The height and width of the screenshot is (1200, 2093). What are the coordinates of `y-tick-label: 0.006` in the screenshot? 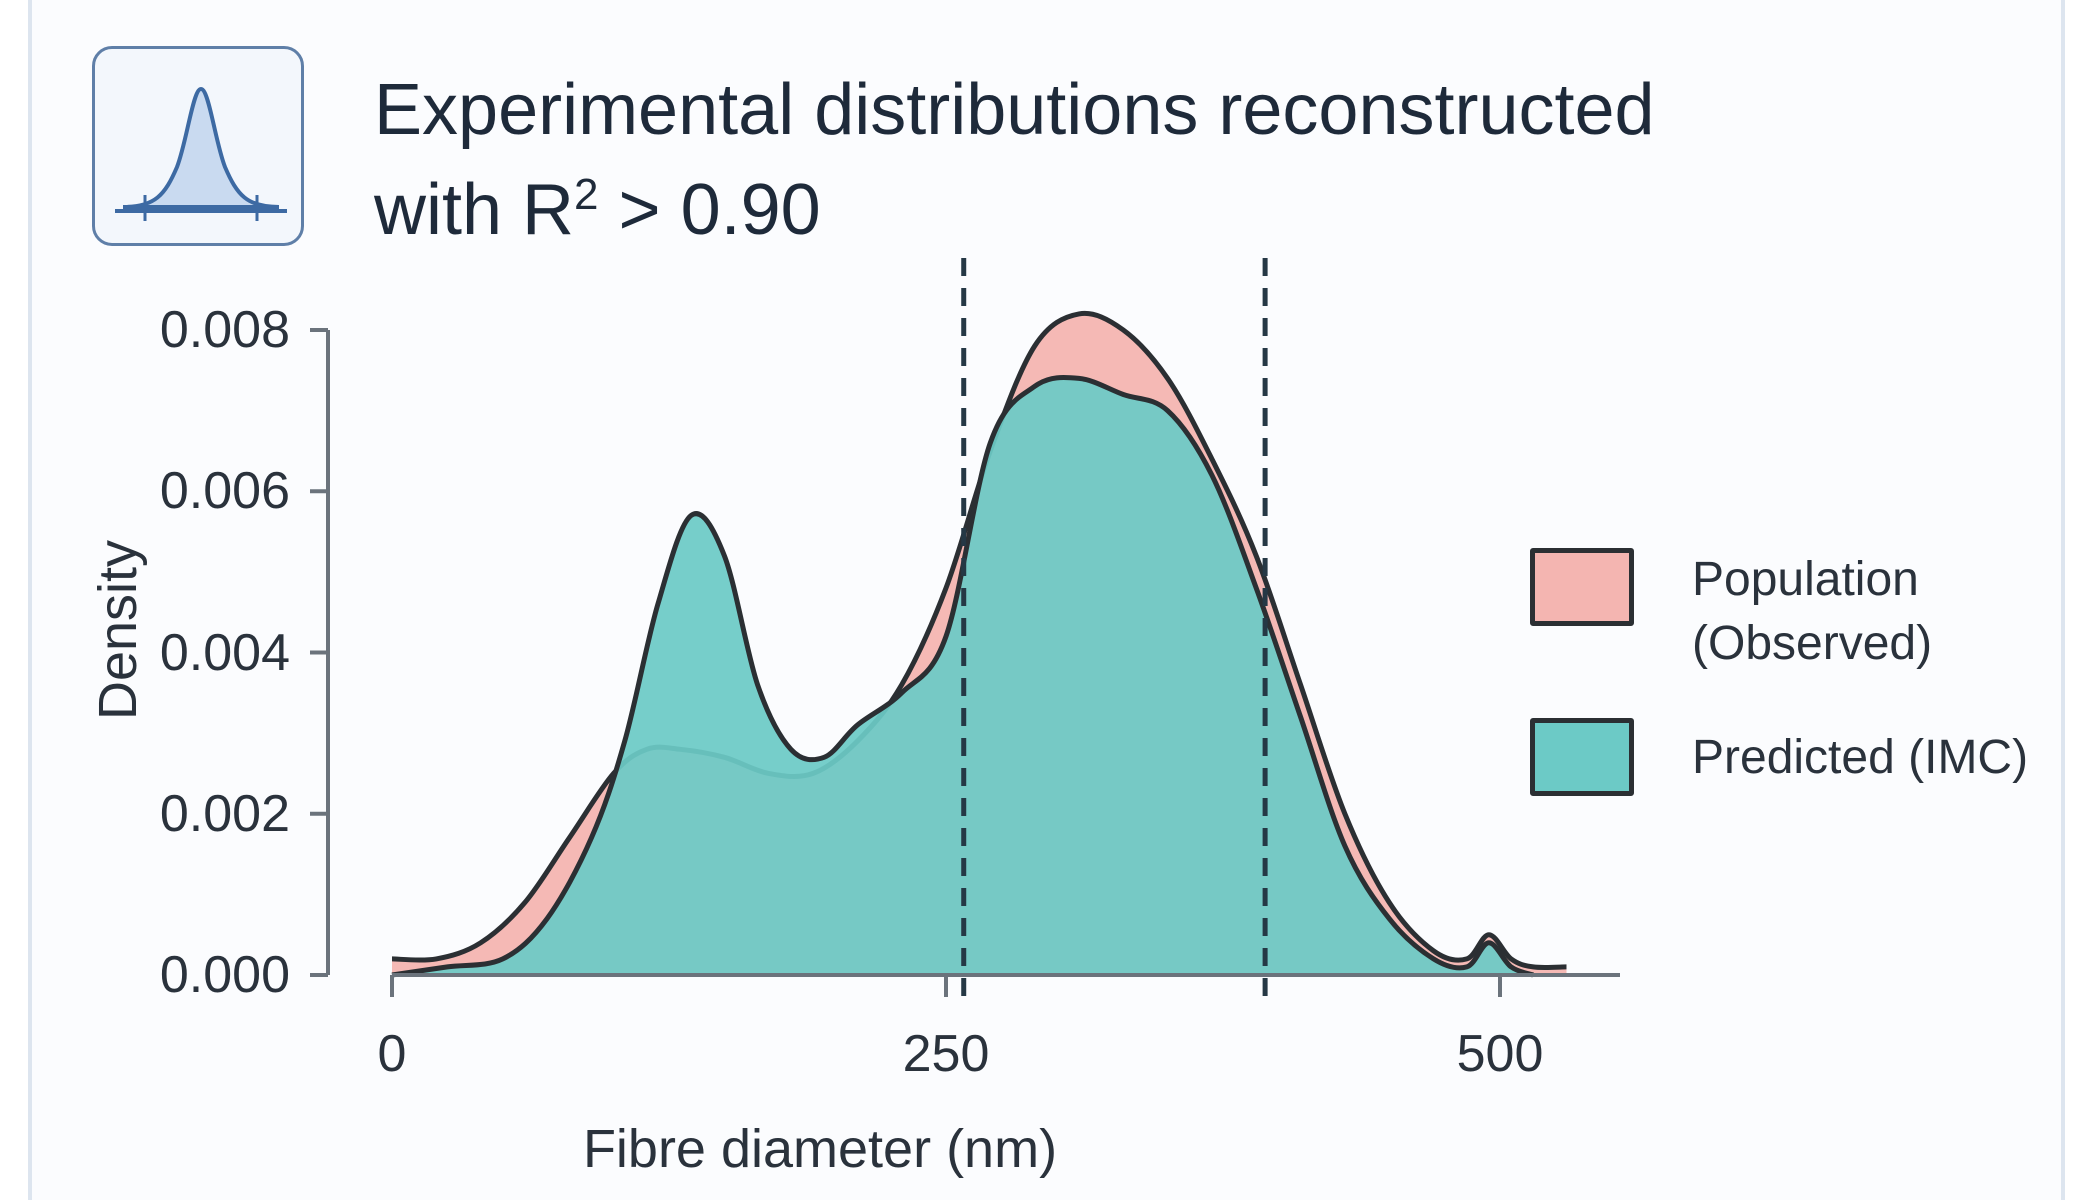 It's located at (224, 491).